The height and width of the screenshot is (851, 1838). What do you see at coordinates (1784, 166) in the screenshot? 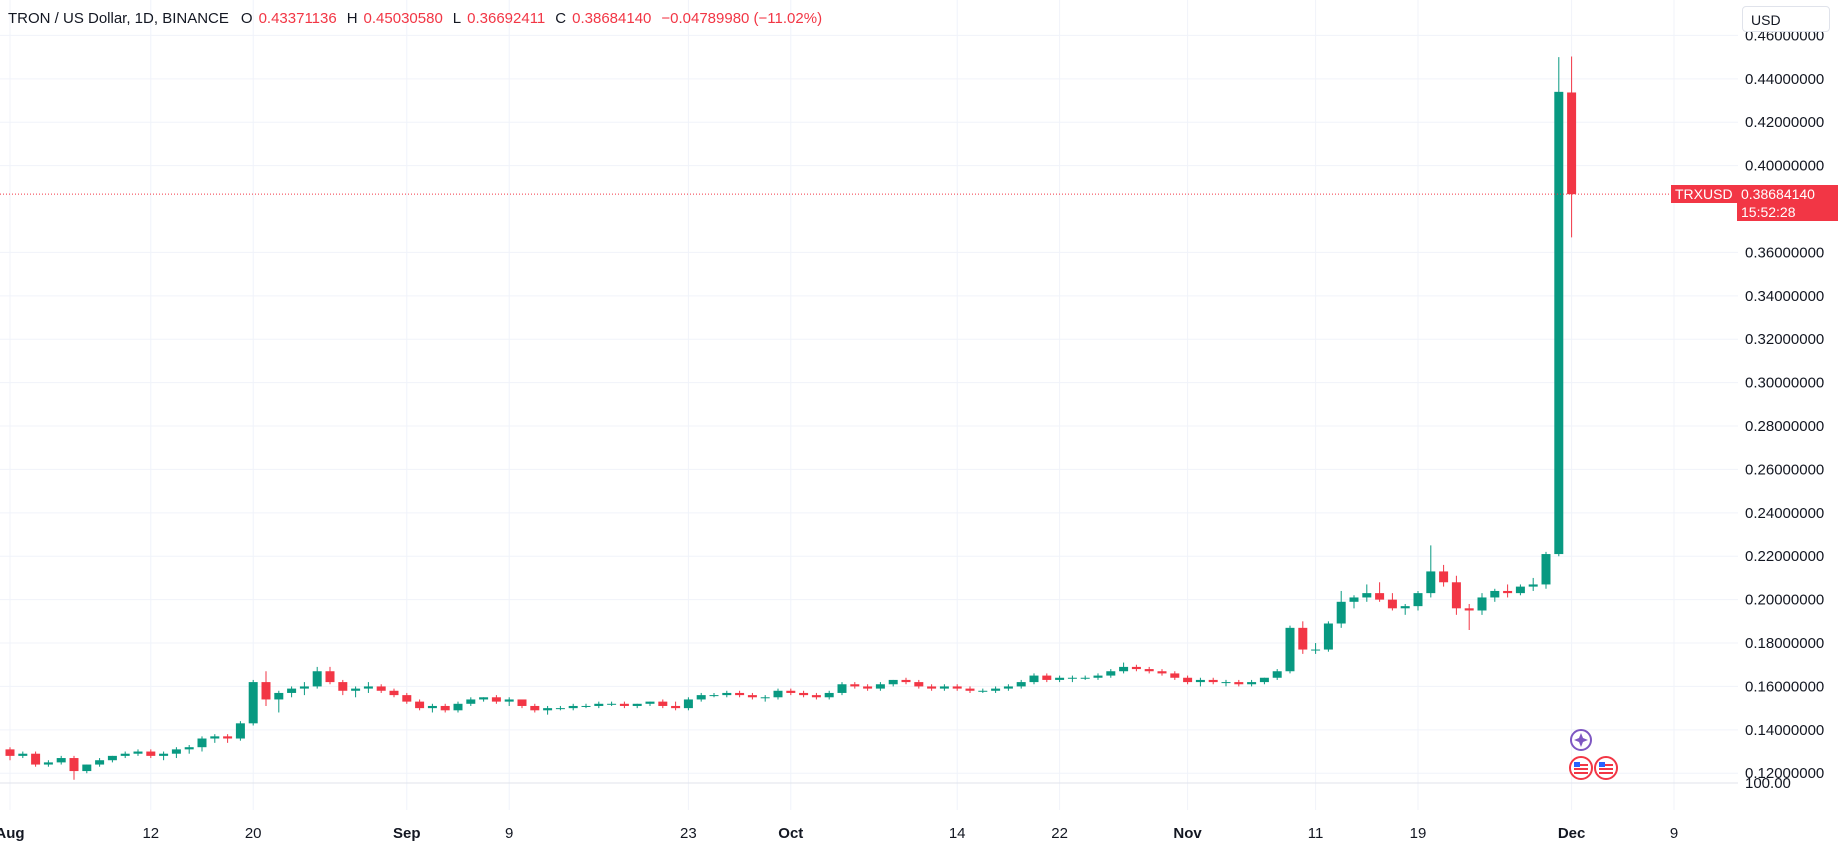
I see `price-tick-label: 0.40000000` at bounding box center [1784, 166].